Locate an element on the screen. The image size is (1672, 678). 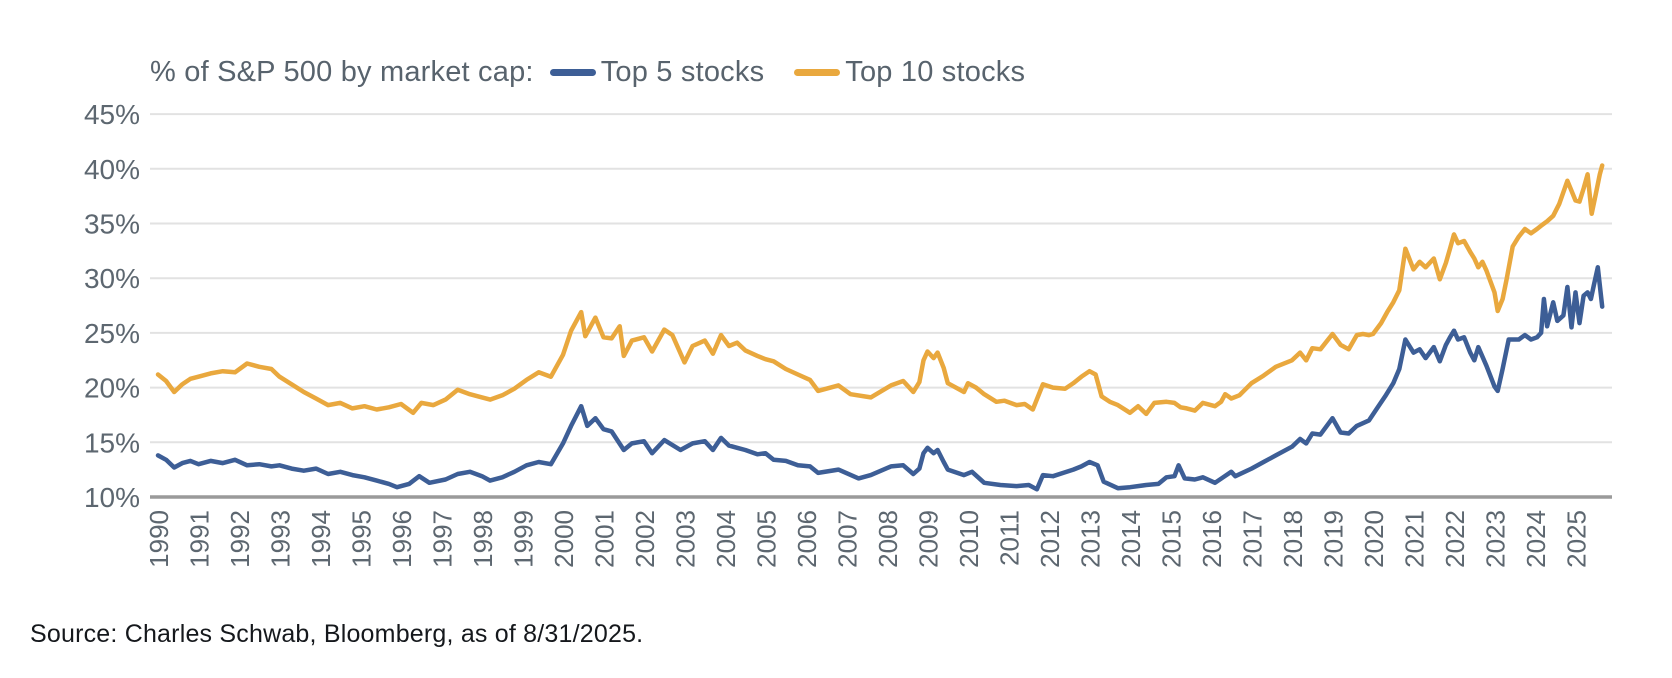
x-axis-tick-label: 2005 is located at coordinates (767, 539).